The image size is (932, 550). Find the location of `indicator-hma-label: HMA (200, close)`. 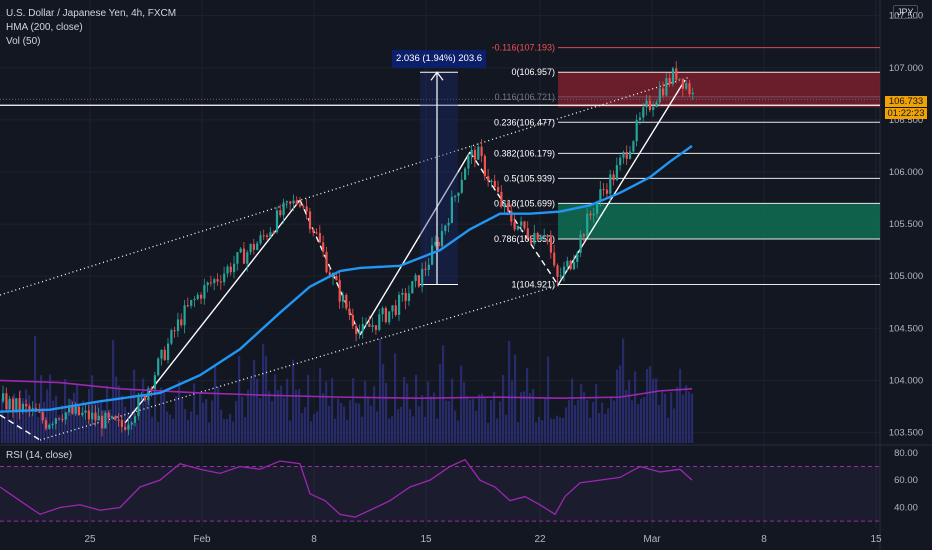

indicator-hma-label: HMA (200, close) is located at coordinates (44, 27).